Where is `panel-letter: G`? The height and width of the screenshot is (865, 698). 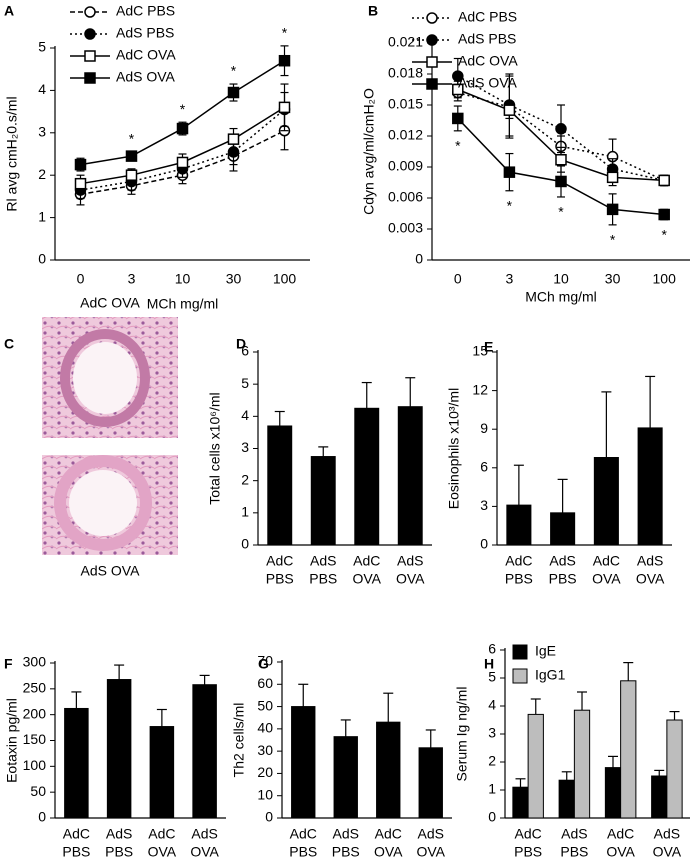 panel-letter: G is located at coordinates (263, 664).